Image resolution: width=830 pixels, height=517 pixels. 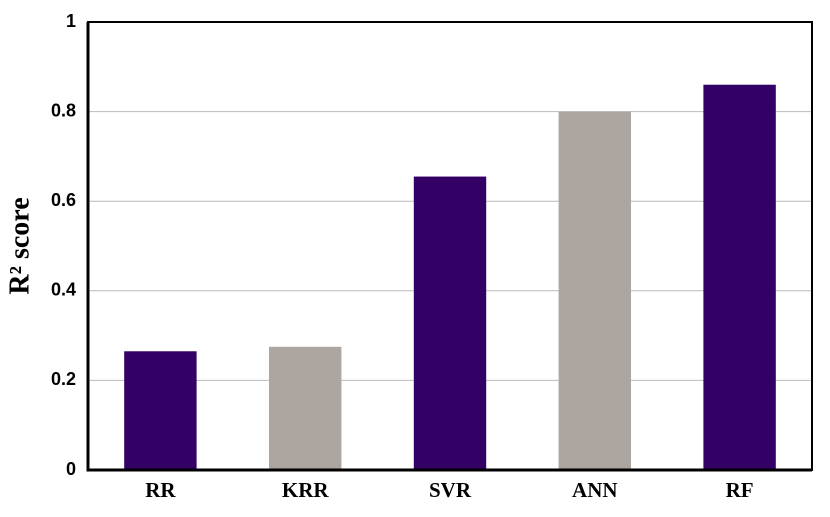 I want to click on x-tick-label: KRR, so click(x=306, y=490).